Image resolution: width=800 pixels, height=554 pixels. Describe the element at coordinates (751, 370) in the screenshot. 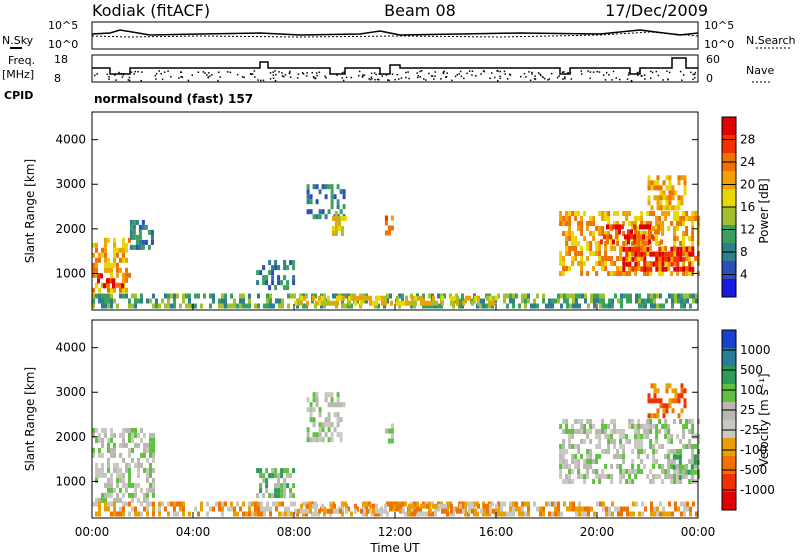

I see `colorbar-tick-label: 500` at that location.